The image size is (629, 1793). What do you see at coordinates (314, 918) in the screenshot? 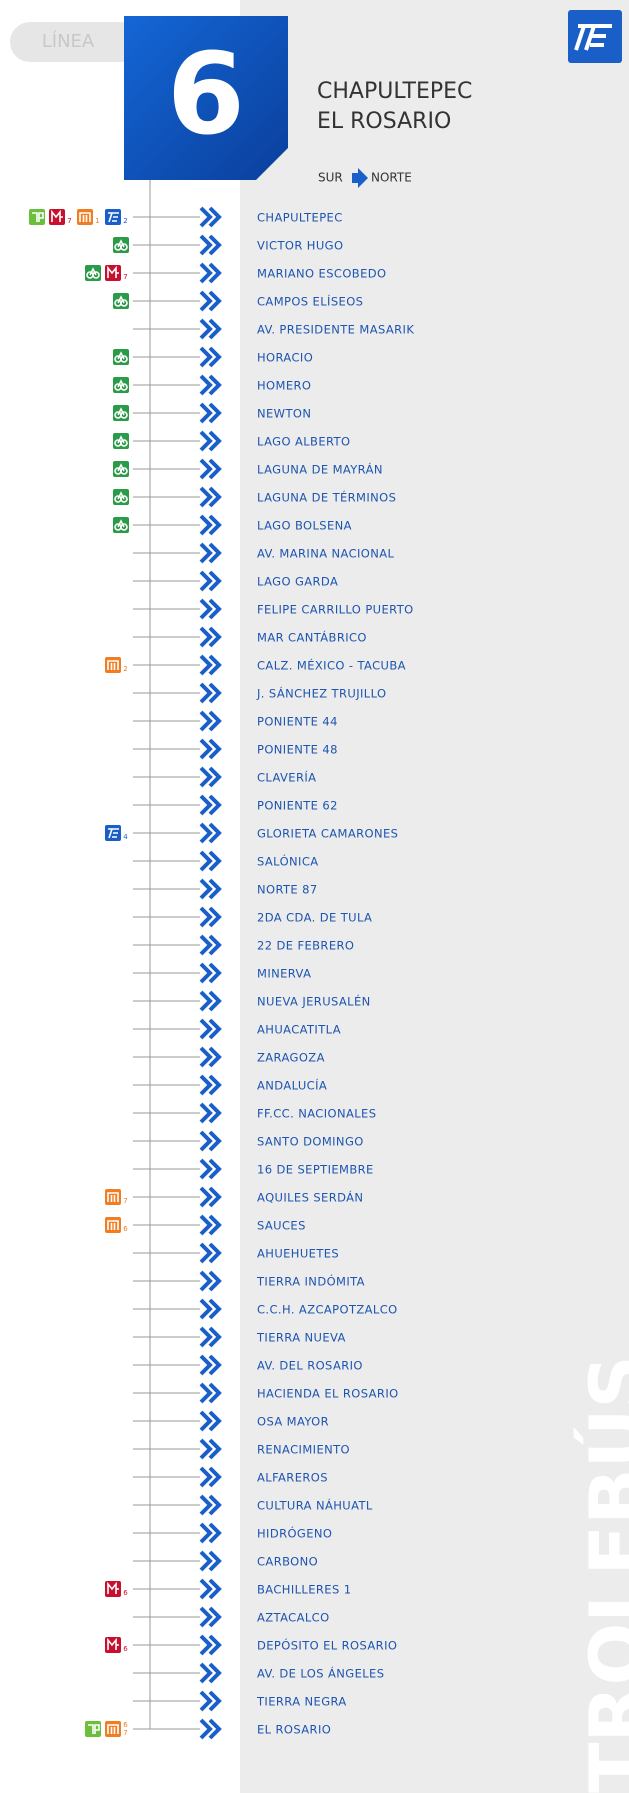
I see `station-name: 2DA CDA. DE TULA` at bounding box center [314, 918].